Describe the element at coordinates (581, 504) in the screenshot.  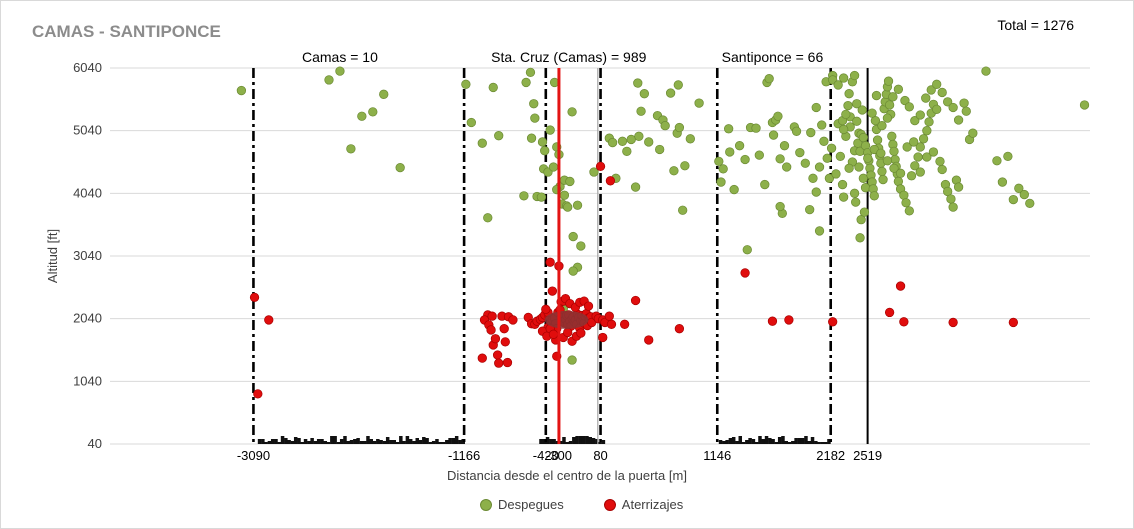
I see `legend: Despegues Aterrizajes` at that location.